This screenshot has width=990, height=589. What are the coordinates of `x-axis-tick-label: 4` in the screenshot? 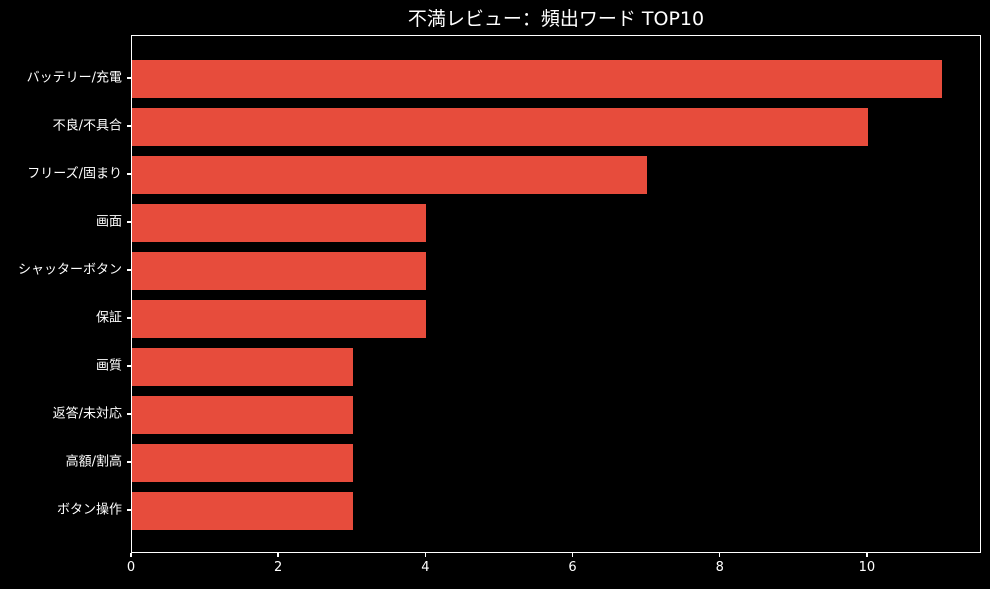 It's located at (425, 567).